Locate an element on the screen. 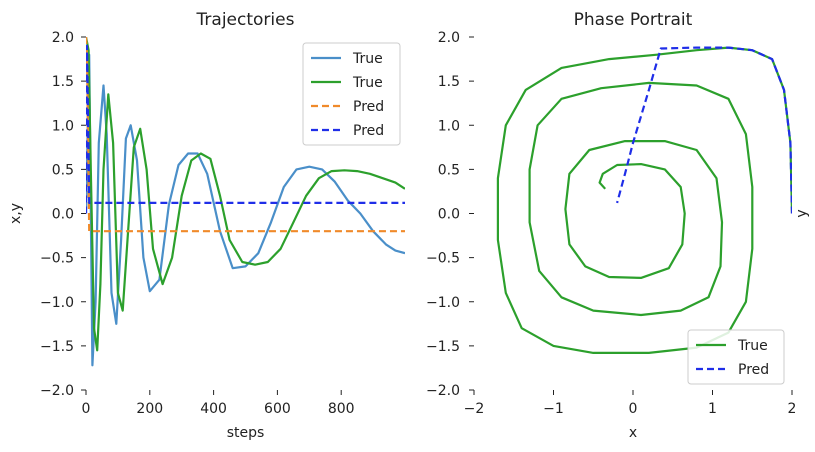  x-tick-label: −2 is located at coordinates (474, 409).